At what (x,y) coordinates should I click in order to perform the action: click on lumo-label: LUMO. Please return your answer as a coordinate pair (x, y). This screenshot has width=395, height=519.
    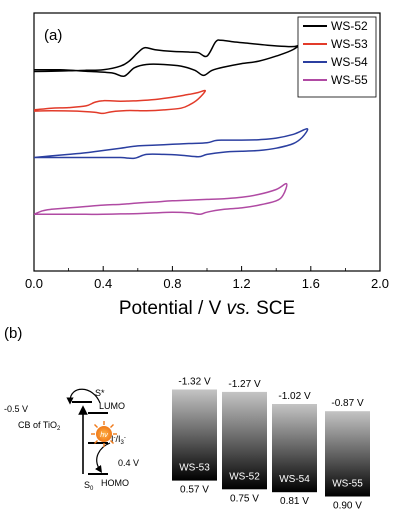
    Looking at the image, I should click on (112, 406).